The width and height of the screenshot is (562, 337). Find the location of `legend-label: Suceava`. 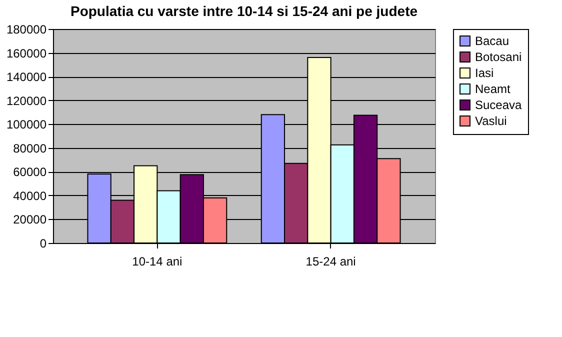

legend-label: Suceava is located at coordinates (498, 105).